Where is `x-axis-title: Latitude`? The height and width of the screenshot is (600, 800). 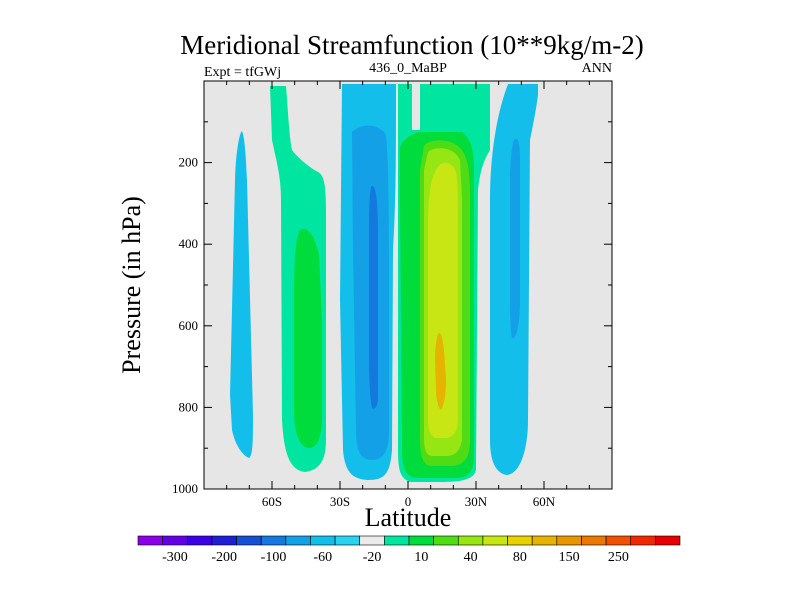
x-axis-title: Latitude is located at coordinates (408, 517).